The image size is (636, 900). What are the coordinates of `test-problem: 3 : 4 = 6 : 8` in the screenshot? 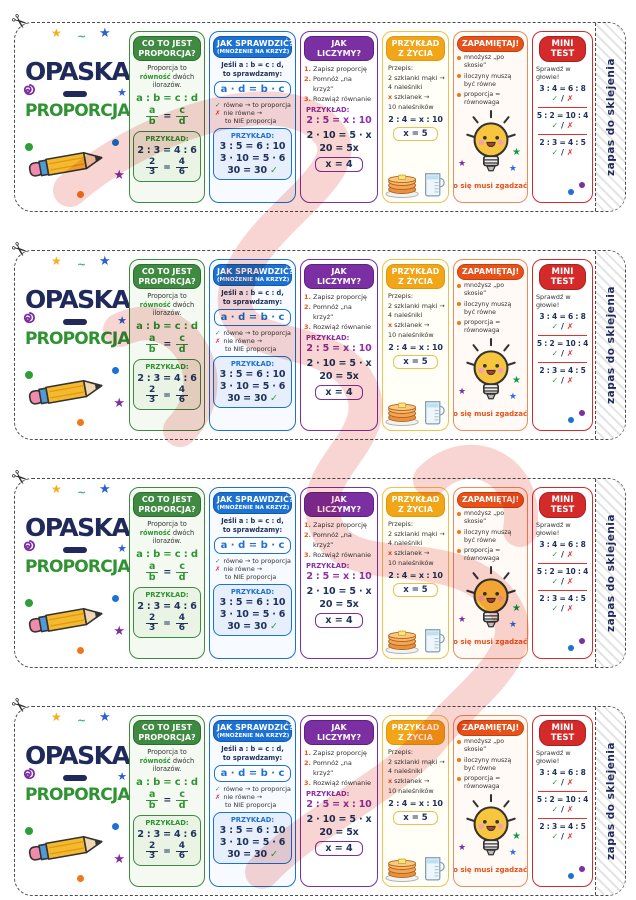 It's located at (562, 317).